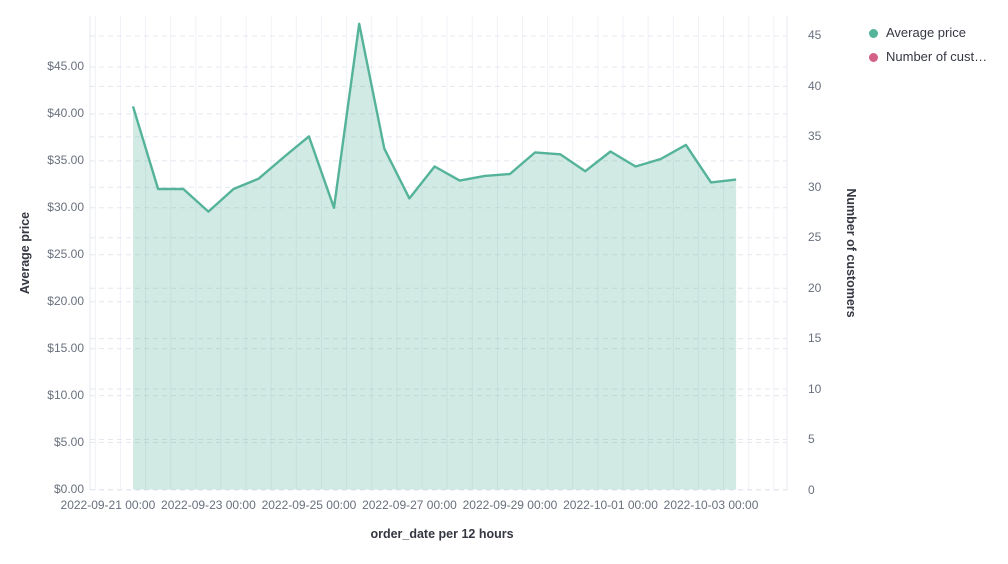 This screenshot has height=564, width=1008. Describe the element at coordinates (25, 253) in the screenshot. I see `left-axis-title: Average price` at that location.